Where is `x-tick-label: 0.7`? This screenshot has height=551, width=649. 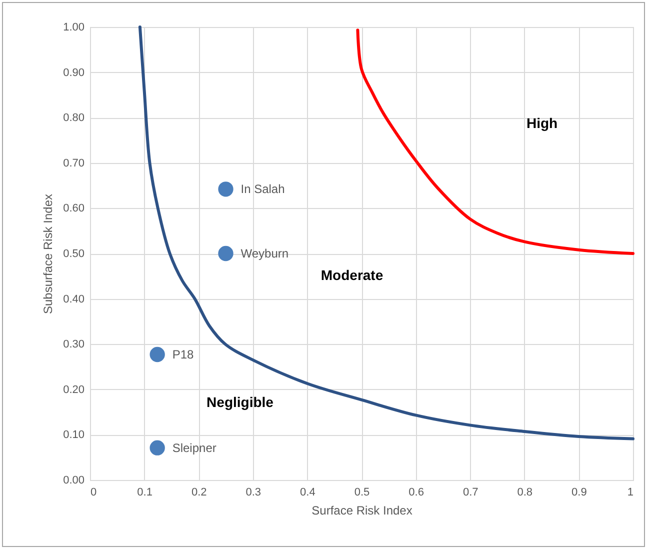 x-tick-label: 0.7 is located at coordinates (470, 492).